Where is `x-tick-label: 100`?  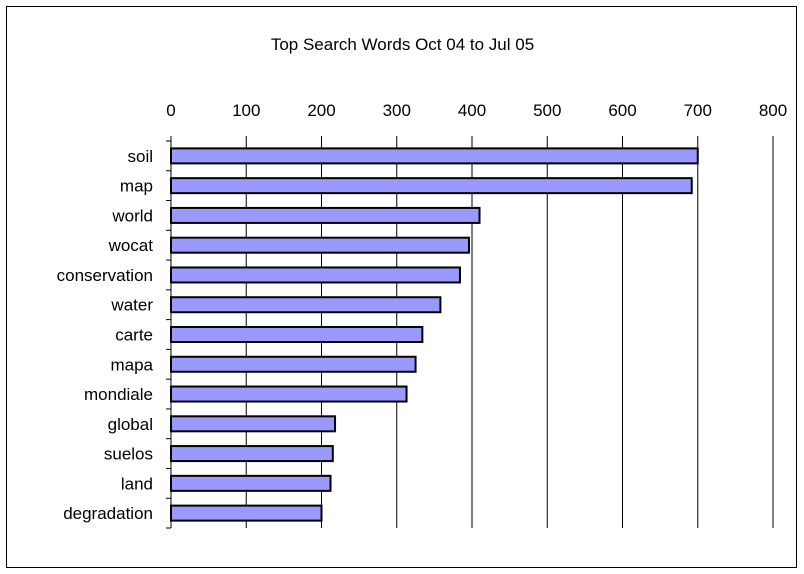
x-tick-label: 100 is located at coordinates (246, 110).